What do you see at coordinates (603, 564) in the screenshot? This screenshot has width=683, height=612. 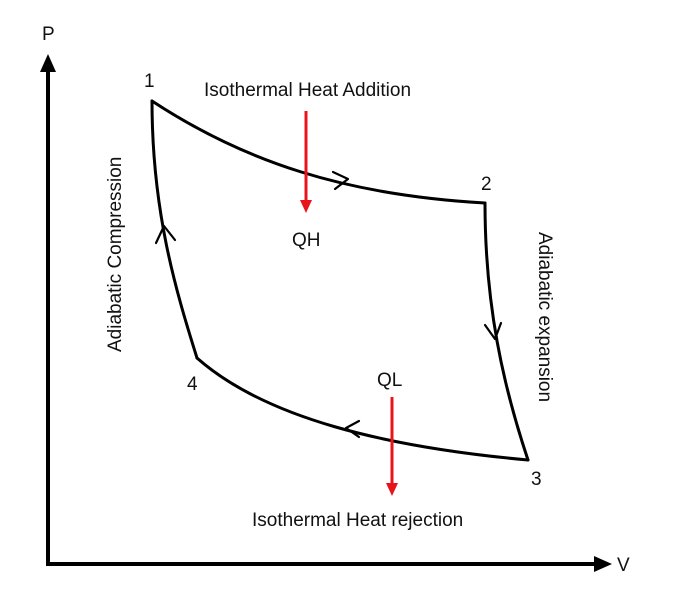 I see `volume-axis-arrowhead` at bounding box center [603, 564].